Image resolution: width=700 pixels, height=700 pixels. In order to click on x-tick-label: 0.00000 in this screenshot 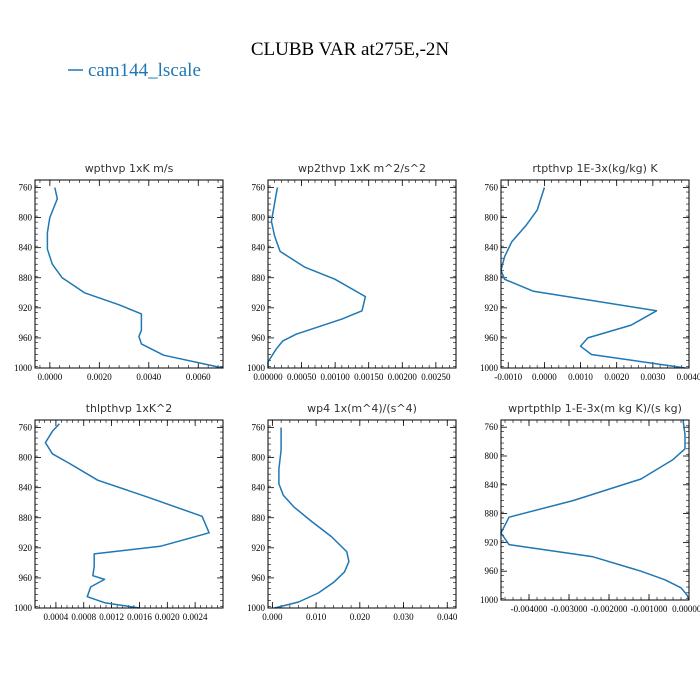, I will do `click(268, 377)`.